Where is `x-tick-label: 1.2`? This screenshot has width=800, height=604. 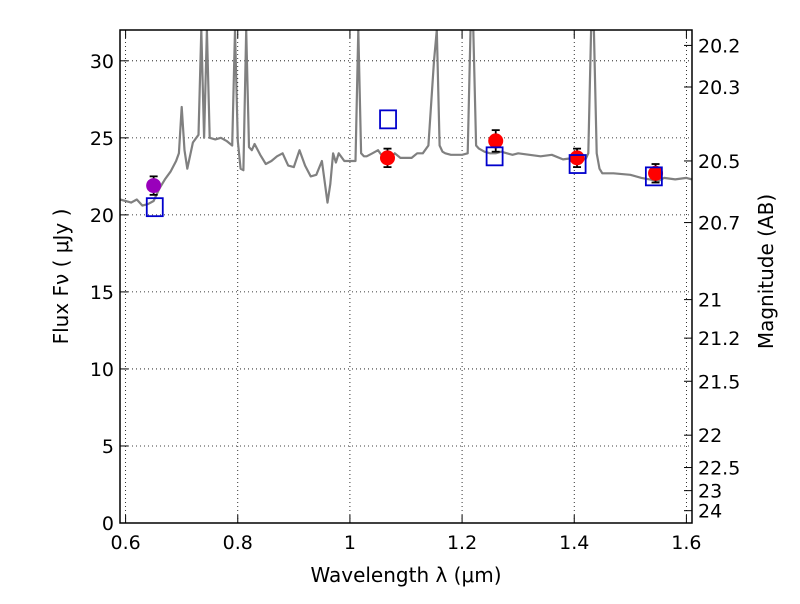
x-tick-label: 1.2 is located at coordinates (462, 543).